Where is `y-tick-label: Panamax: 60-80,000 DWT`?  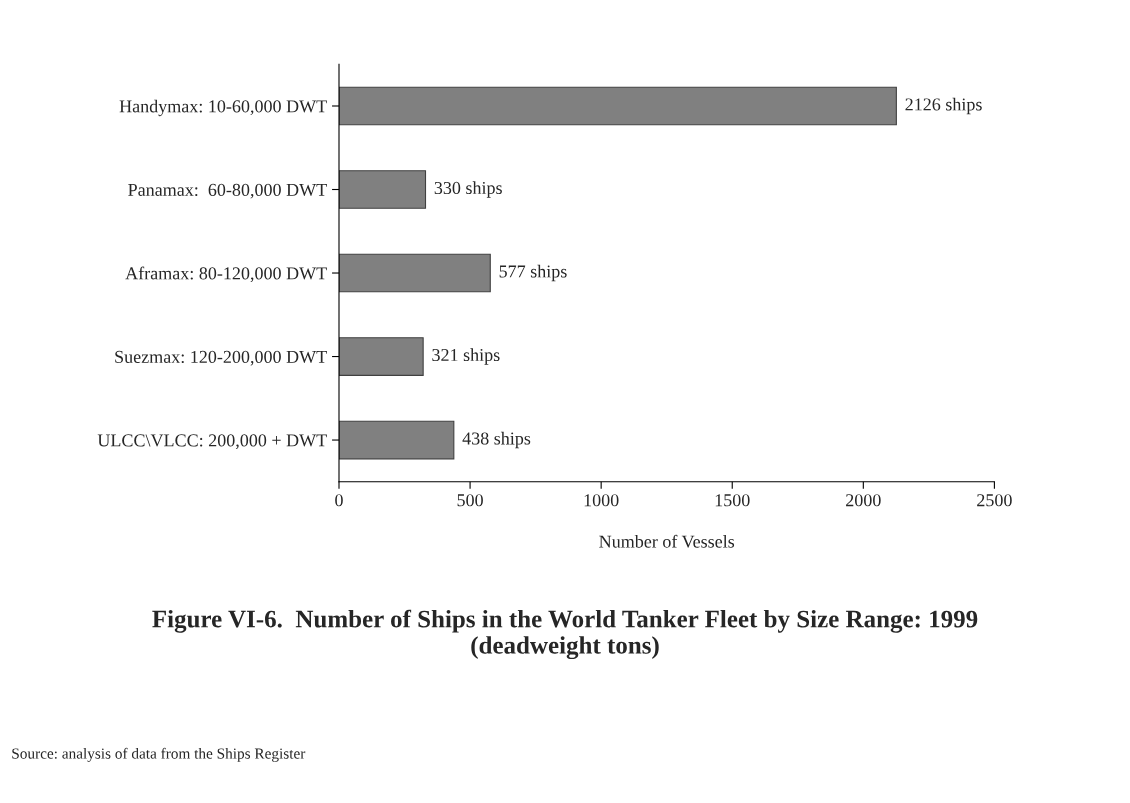 y-tick-label: Panamax: 60-80,000 DWT is located at coordinates (227, 191).